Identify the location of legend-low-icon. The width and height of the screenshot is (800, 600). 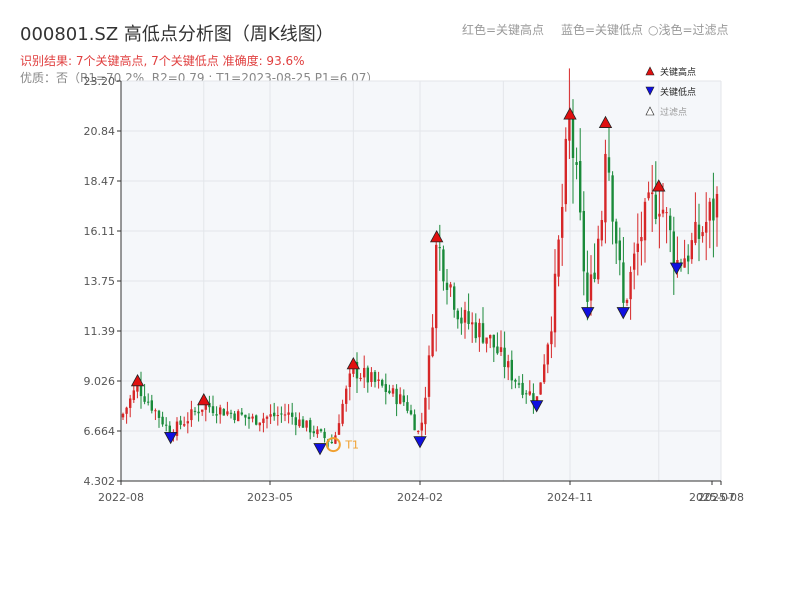
(650, 91).